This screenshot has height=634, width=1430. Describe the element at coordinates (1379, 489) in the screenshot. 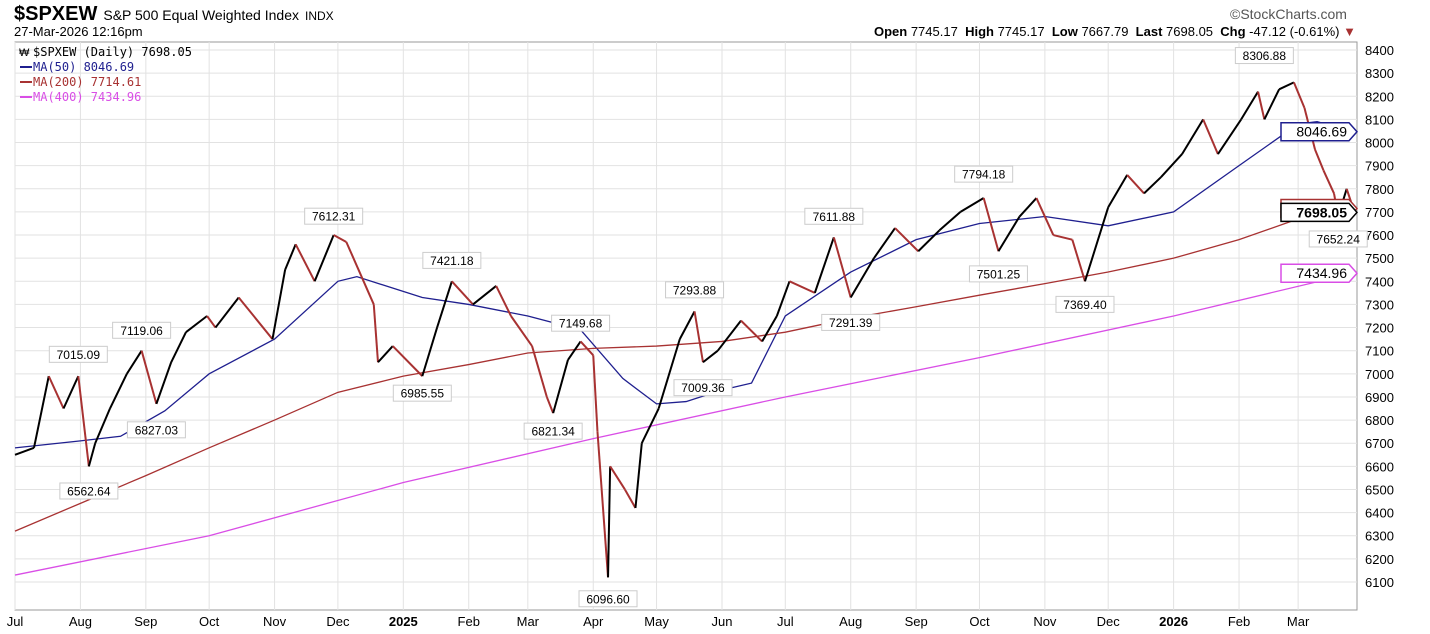

I see `y-tick-label: 6500` at that location.